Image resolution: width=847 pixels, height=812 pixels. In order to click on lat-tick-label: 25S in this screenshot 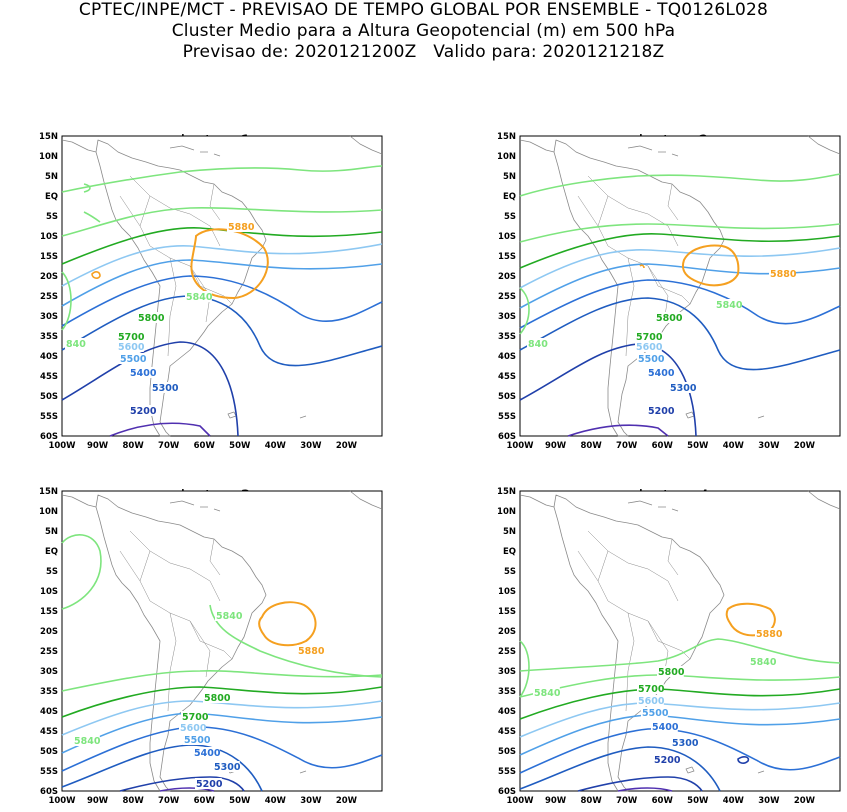, I will do `click(507, 297)`.